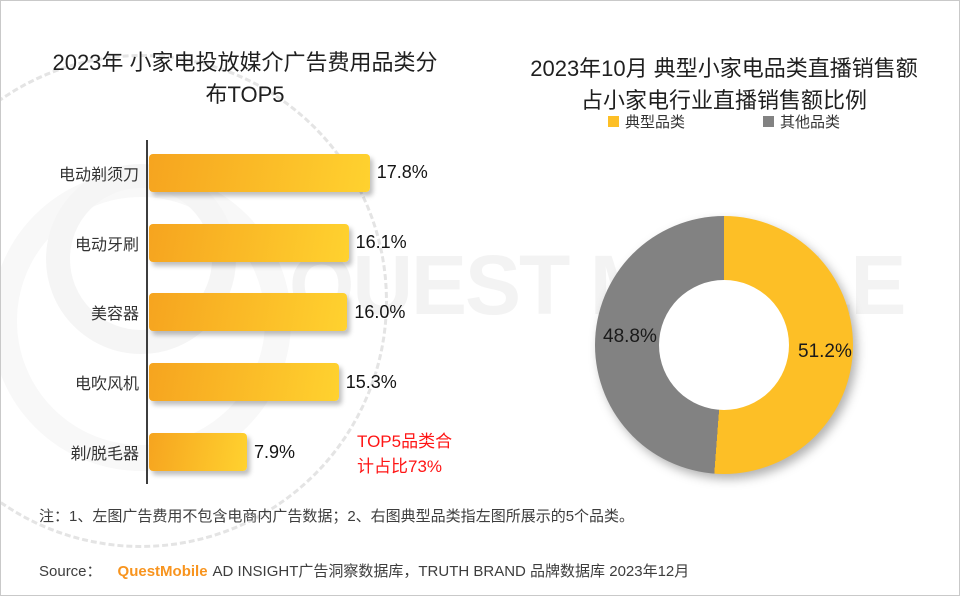  I want to click on donut-hole, so click(724, 345).